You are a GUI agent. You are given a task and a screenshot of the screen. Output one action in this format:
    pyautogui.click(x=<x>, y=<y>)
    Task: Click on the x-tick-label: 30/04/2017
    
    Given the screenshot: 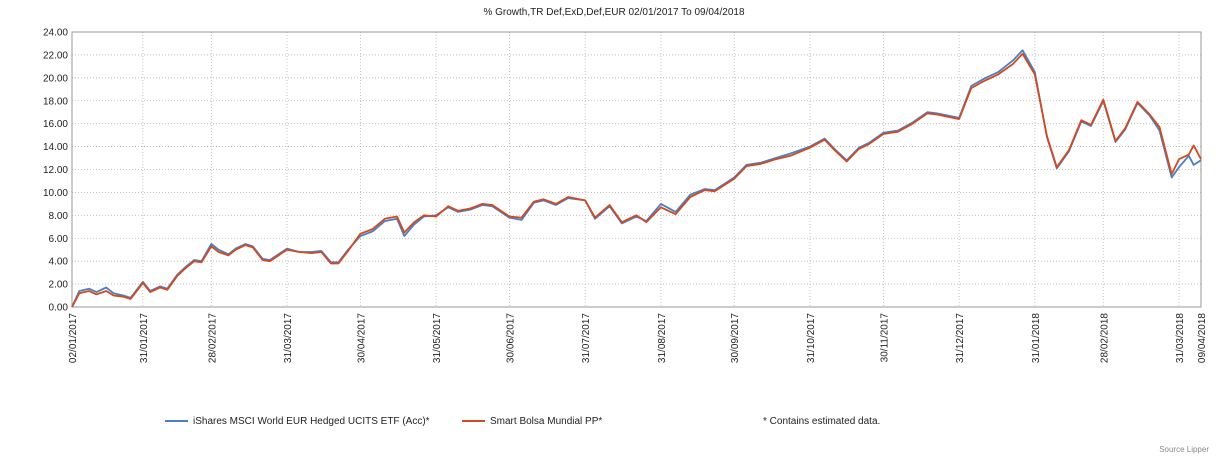 What is the action you would take?
    pyautogui.click(x=361, y=338)
    